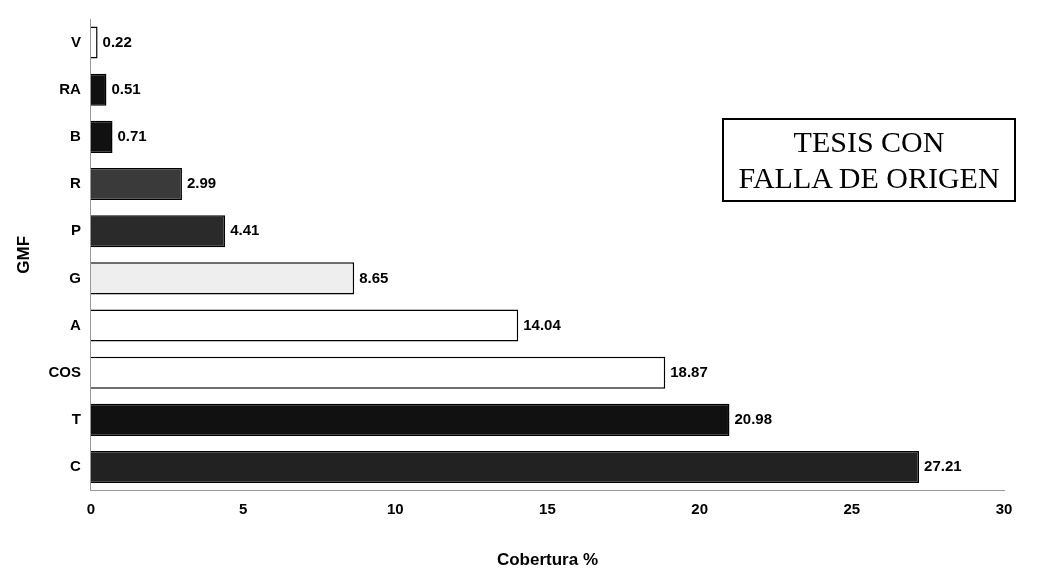 The height and width of the screenshot is (585, 1044). I want to click on y-tick-label: P, so click(75, 230).